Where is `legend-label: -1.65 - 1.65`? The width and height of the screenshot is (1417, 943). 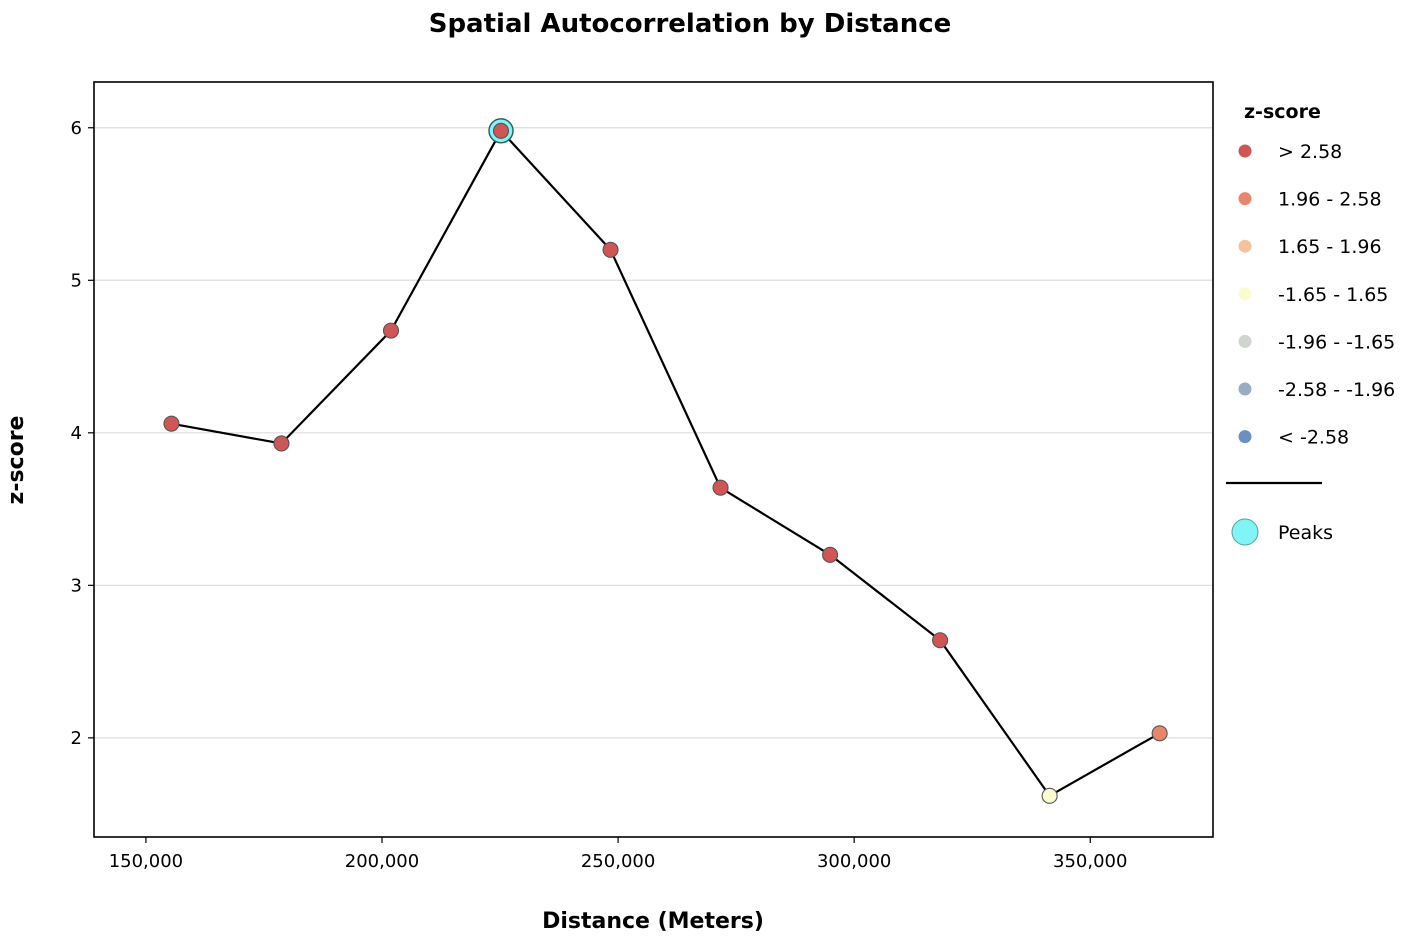
legend-label: -1.65 - 1.65 is located at coordinates (1333, 295).